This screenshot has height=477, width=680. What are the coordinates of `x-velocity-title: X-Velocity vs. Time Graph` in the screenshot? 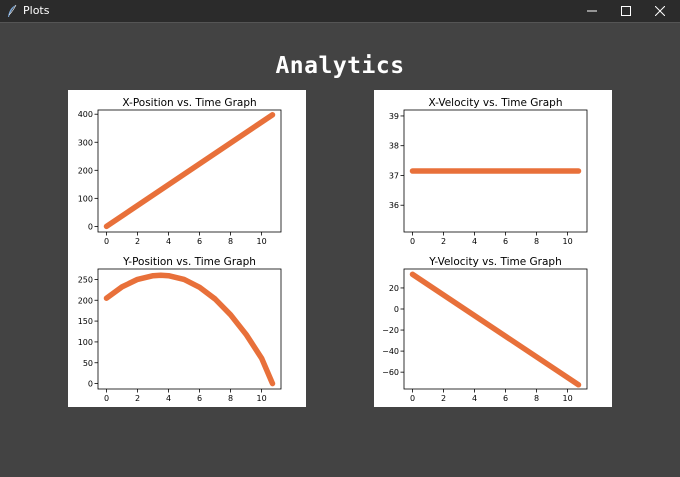 It's located at (496, 103).